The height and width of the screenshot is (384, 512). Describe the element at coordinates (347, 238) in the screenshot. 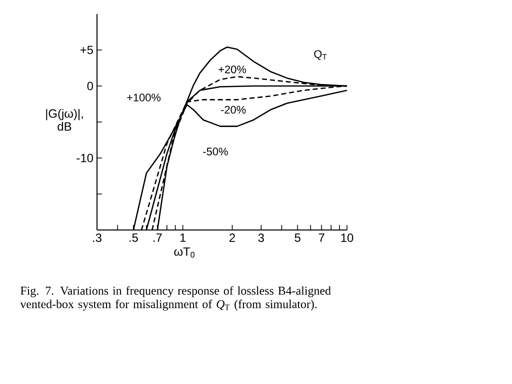

I see `x-tick-label: 10` at that location.